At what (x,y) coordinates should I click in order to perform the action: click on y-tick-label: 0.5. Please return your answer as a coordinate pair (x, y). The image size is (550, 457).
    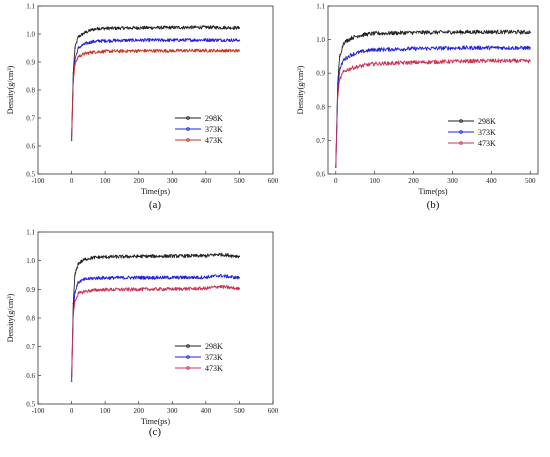
    Looking at the image, I should click on (30, 175).